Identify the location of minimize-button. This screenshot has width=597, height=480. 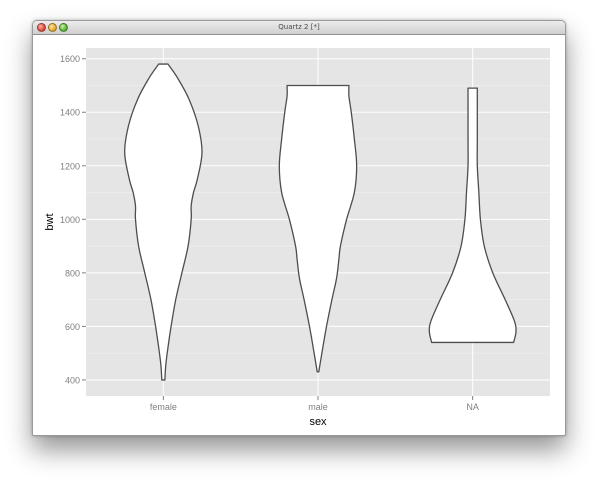
(52, 27).